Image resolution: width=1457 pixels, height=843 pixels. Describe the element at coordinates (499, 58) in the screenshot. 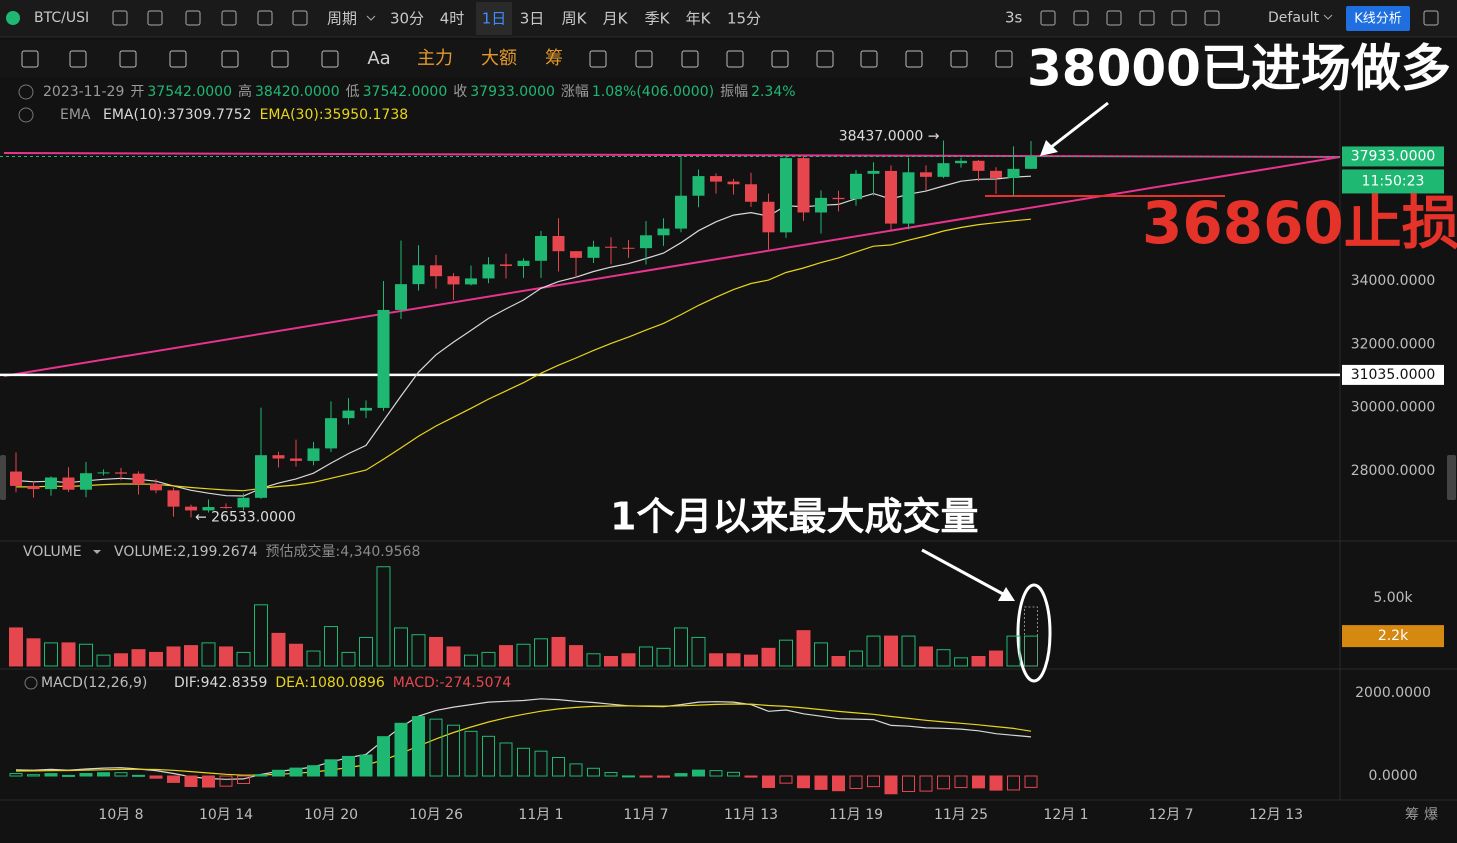

I see `tool-label: 大额` at that location.